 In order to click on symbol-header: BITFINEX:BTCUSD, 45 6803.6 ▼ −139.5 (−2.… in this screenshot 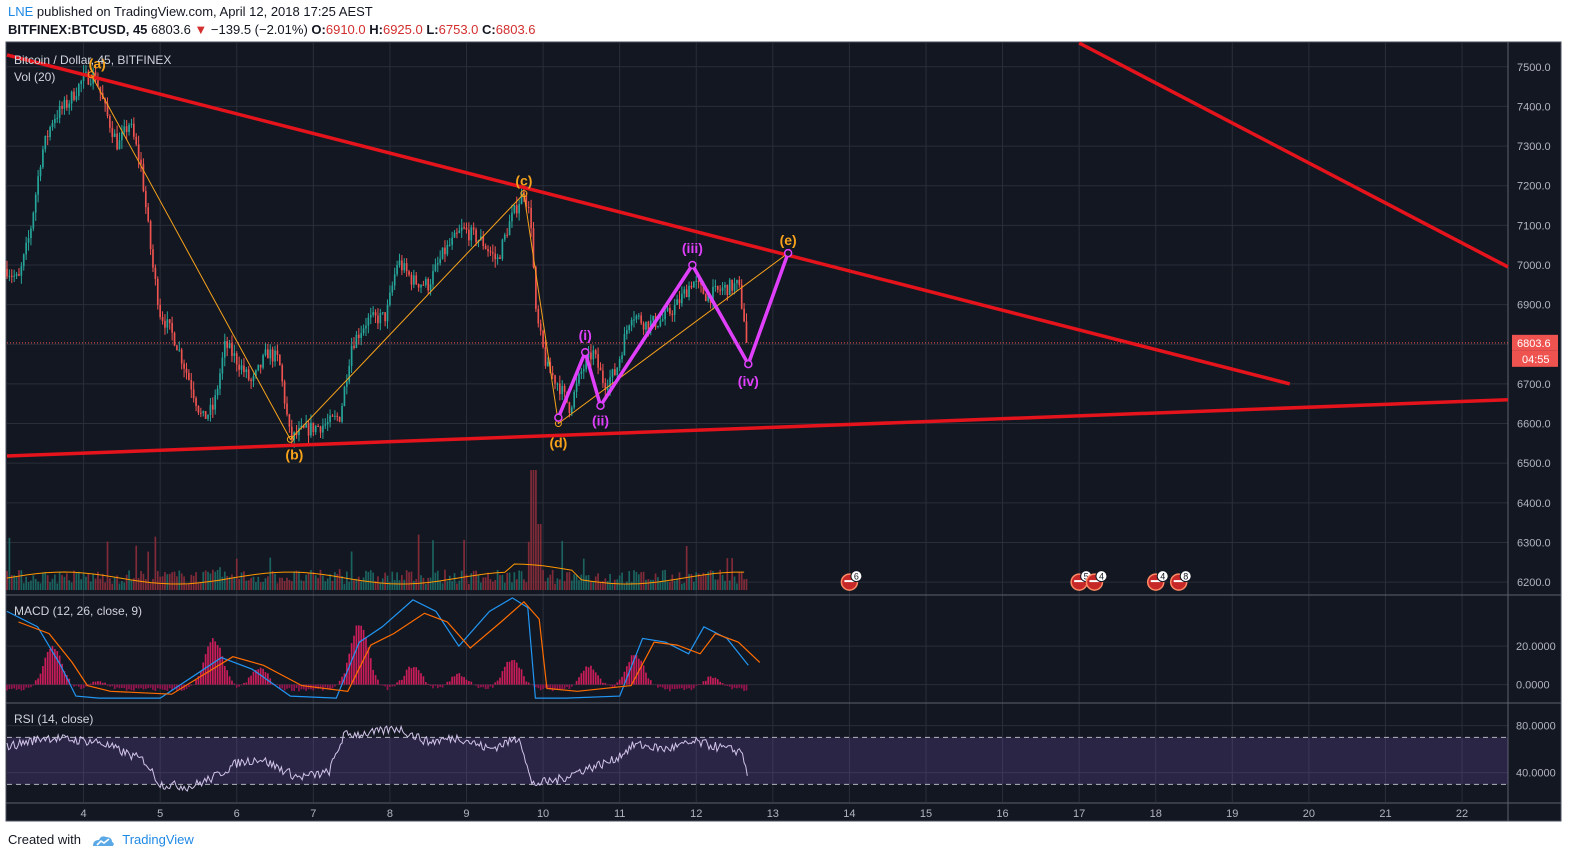, I will do `click(272, 29)`.